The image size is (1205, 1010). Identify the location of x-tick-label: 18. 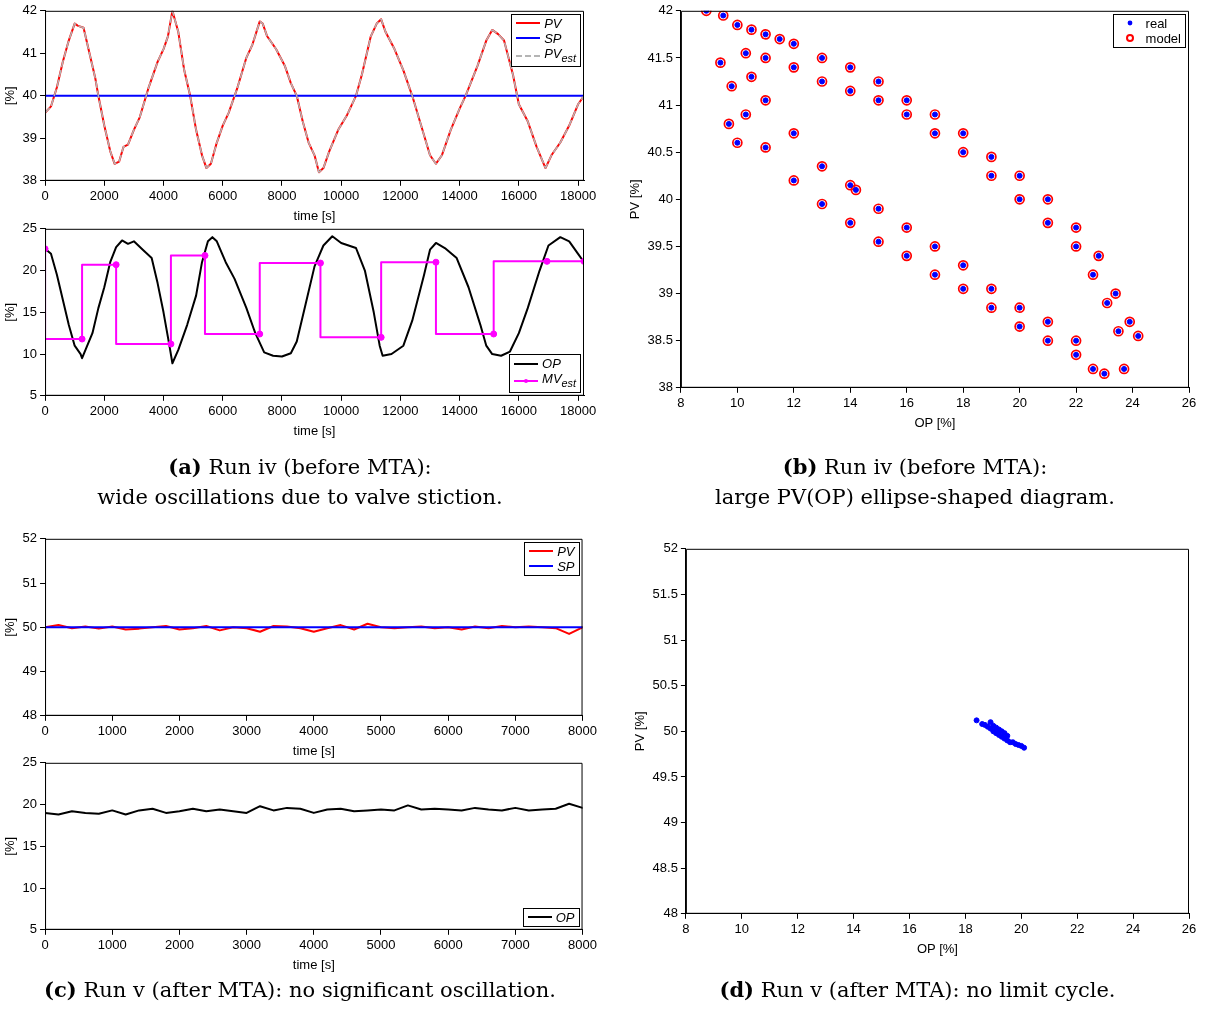
(965, 929).